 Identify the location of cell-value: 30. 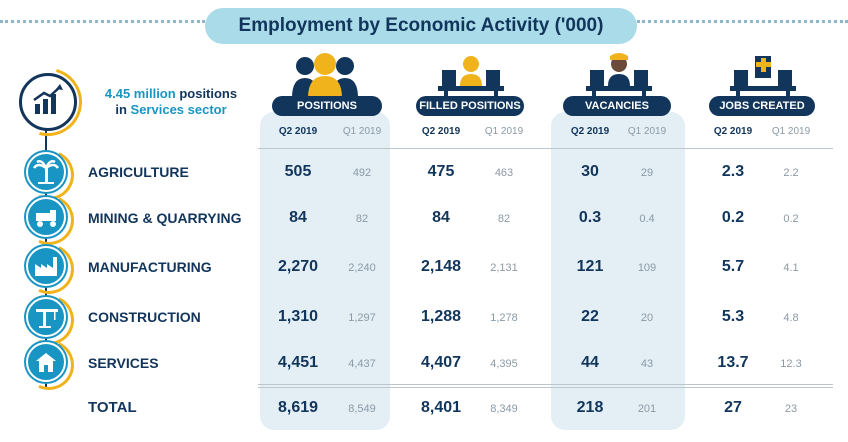
(590, 171).